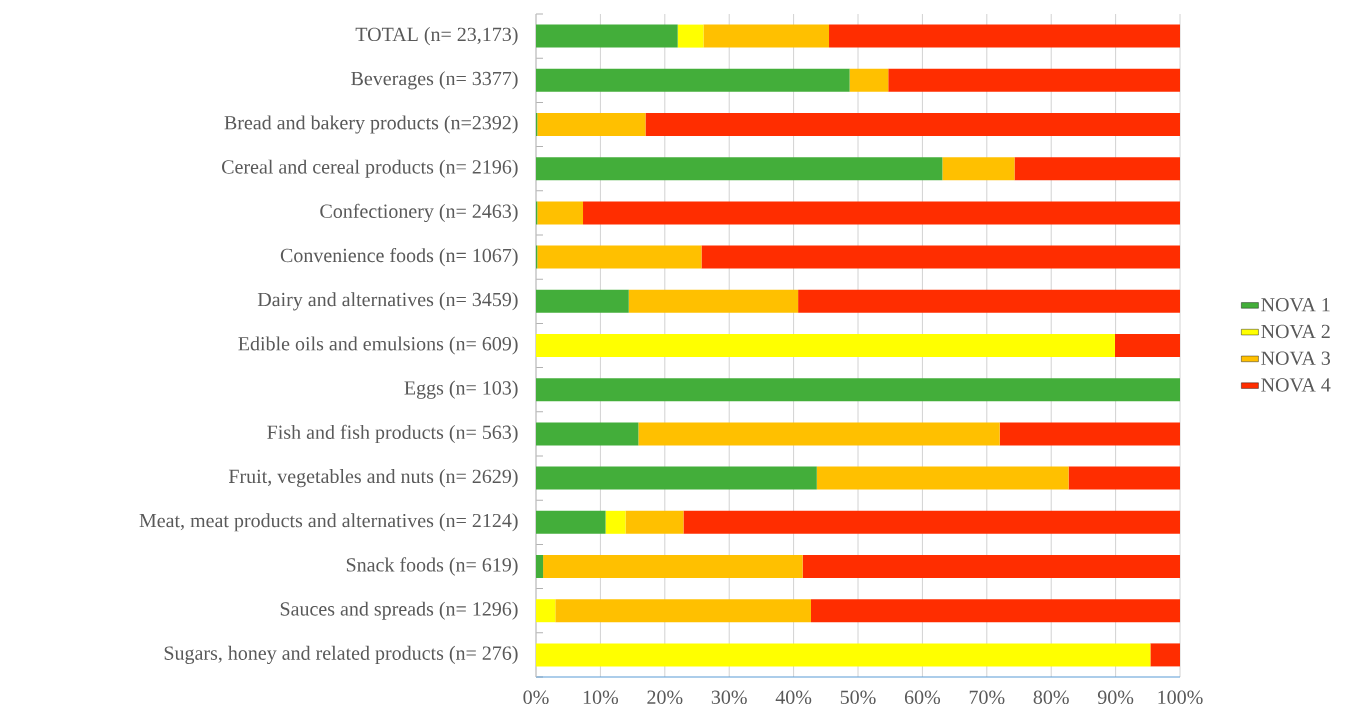 The height and width of the screenshot is (718, 1365). What do you see at coordinates (665, 697) in the screenshot?
I see `x-tick-label: 20%` at bounding box center [665, 697].